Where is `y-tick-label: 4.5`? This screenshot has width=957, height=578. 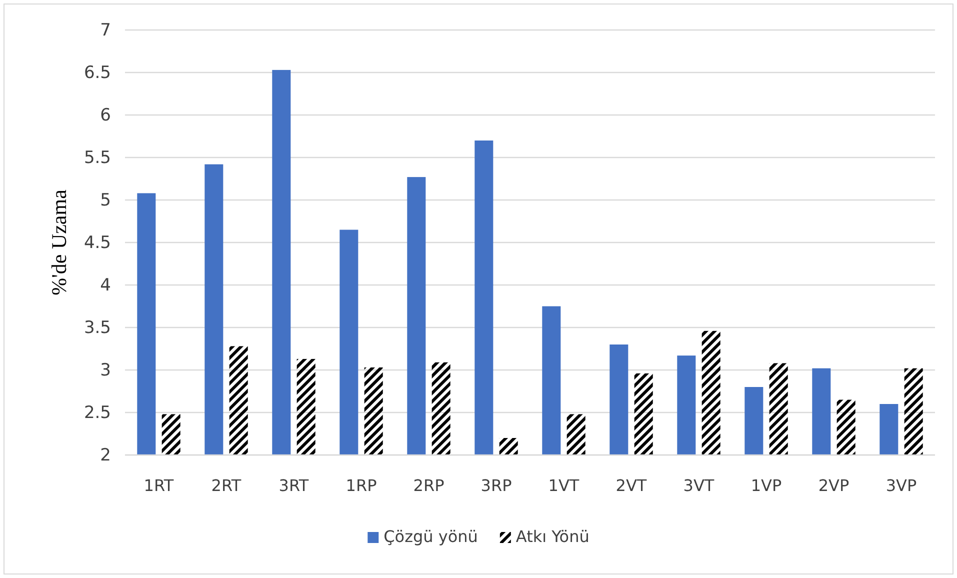
y-tick-label: 4.5 is located at coordinates (97, 242).